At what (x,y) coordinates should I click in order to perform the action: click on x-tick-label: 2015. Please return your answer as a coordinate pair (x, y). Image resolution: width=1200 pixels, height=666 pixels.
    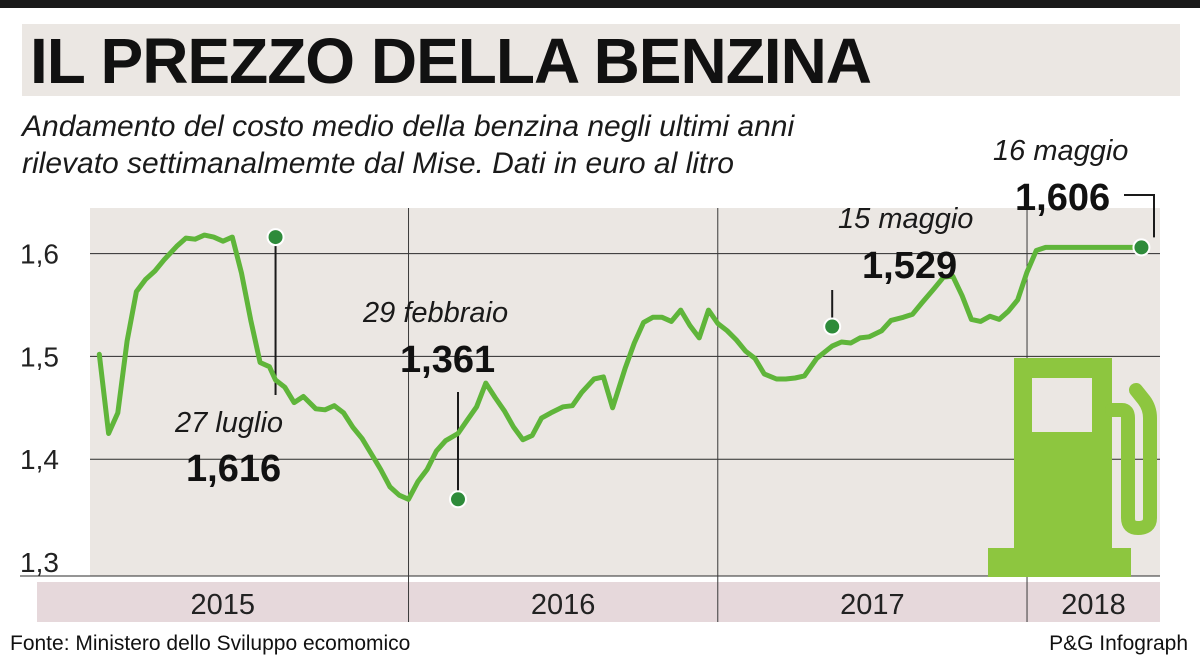
    Looking at the image, I should click on (223, 605).